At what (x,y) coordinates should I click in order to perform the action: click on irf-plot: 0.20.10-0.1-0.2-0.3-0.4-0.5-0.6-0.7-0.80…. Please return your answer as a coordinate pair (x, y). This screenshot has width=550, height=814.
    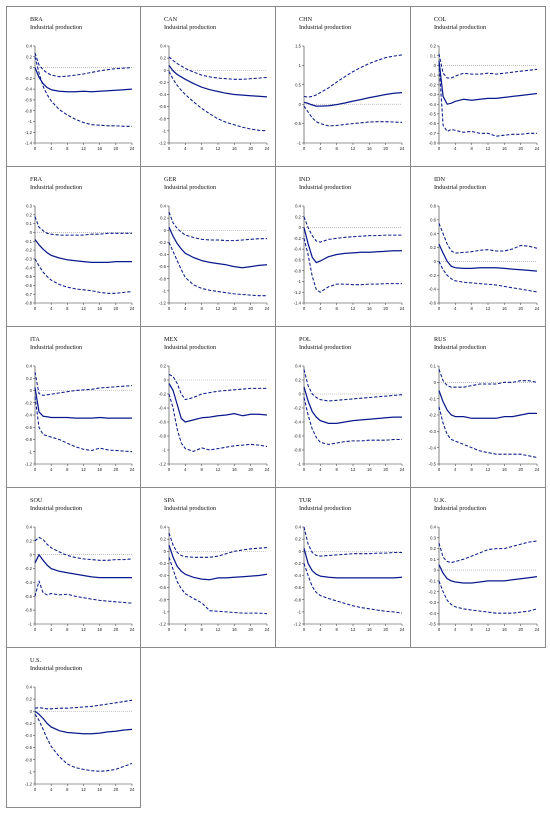
    Looking at the image, I should click on (484, 97).